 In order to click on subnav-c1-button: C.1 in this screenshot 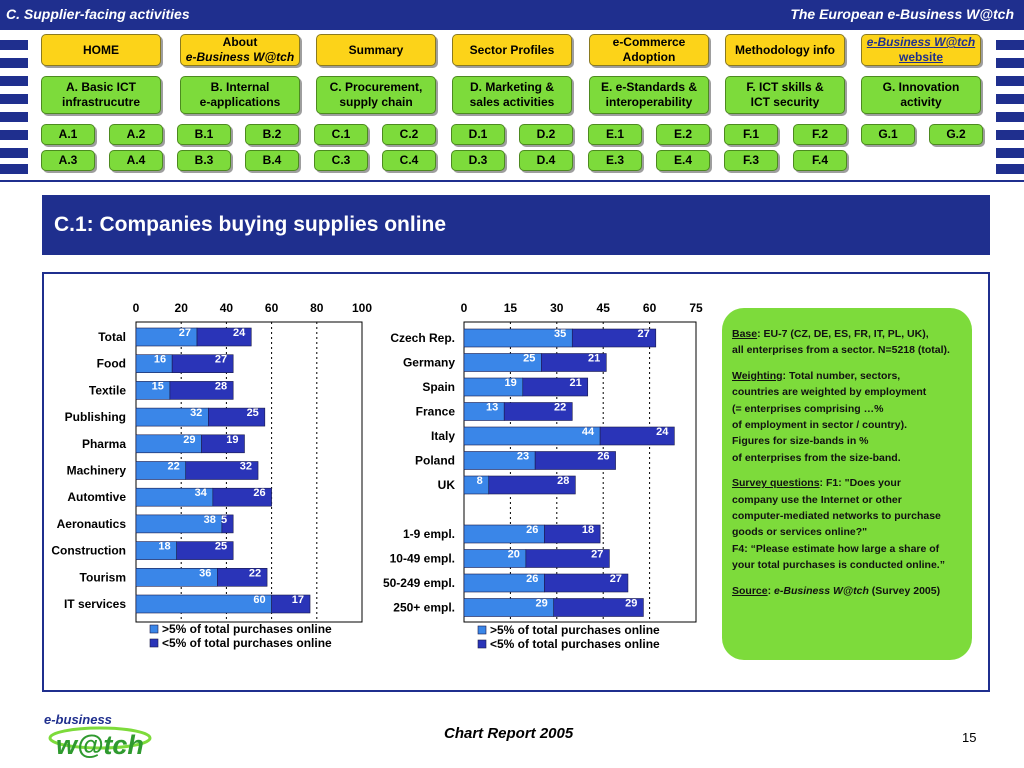, I will do `click(341, 134)`.